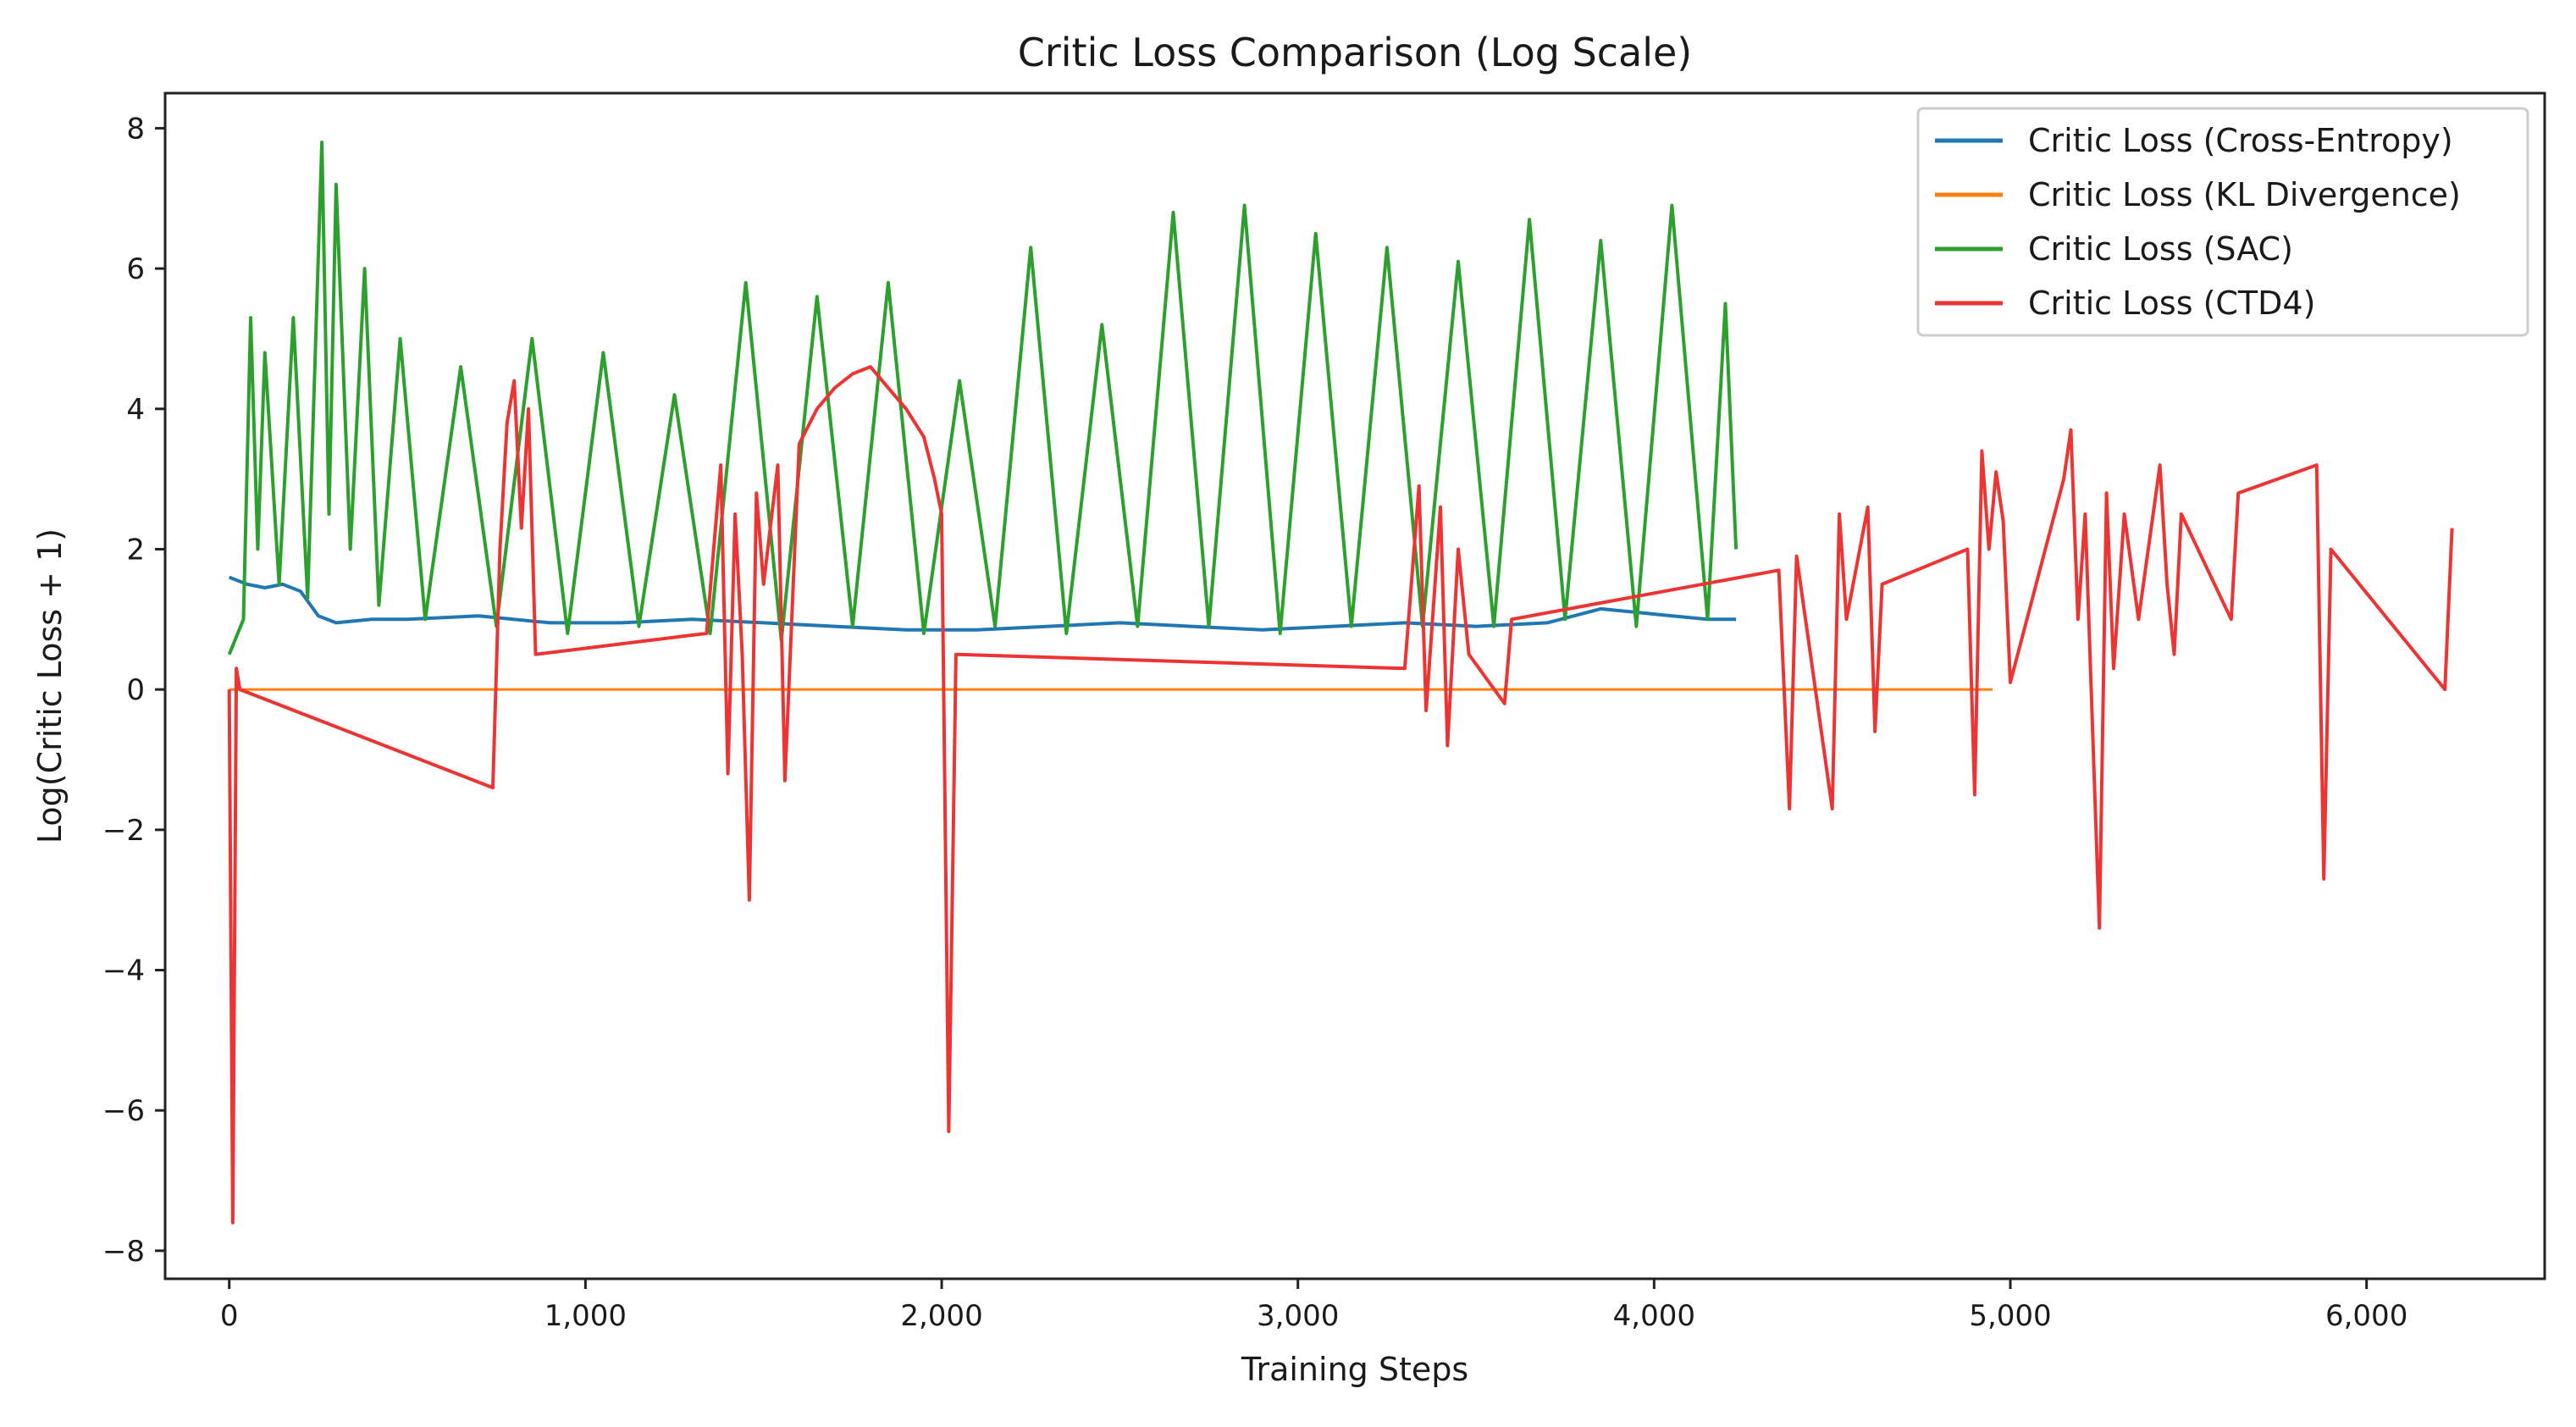 The width and height of the screenshot is (2576, 1427). What do you see at coordinates (124, 1111) in the screenshot?
I see `y-tick-label: −6` at bounding box center [124, 1111].